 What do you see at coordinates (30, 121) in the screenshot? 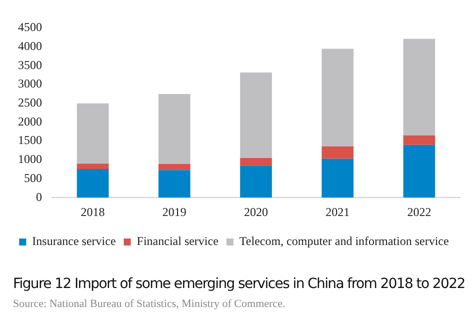
I see `y-tick-label: 2000` at bounding box center [30, 121].